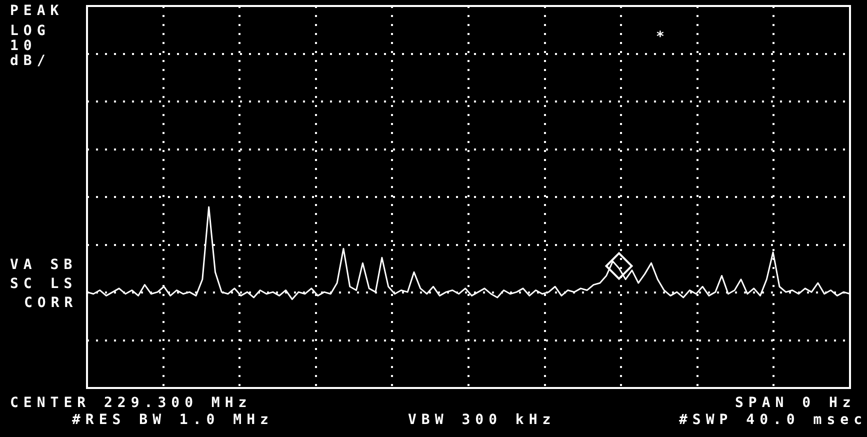 The width and height of the screenshot is (867, 437). What do you see at coordinates (30, 31) in the screenshot?
I see `text: LOG` at bounding box center [30, 31].